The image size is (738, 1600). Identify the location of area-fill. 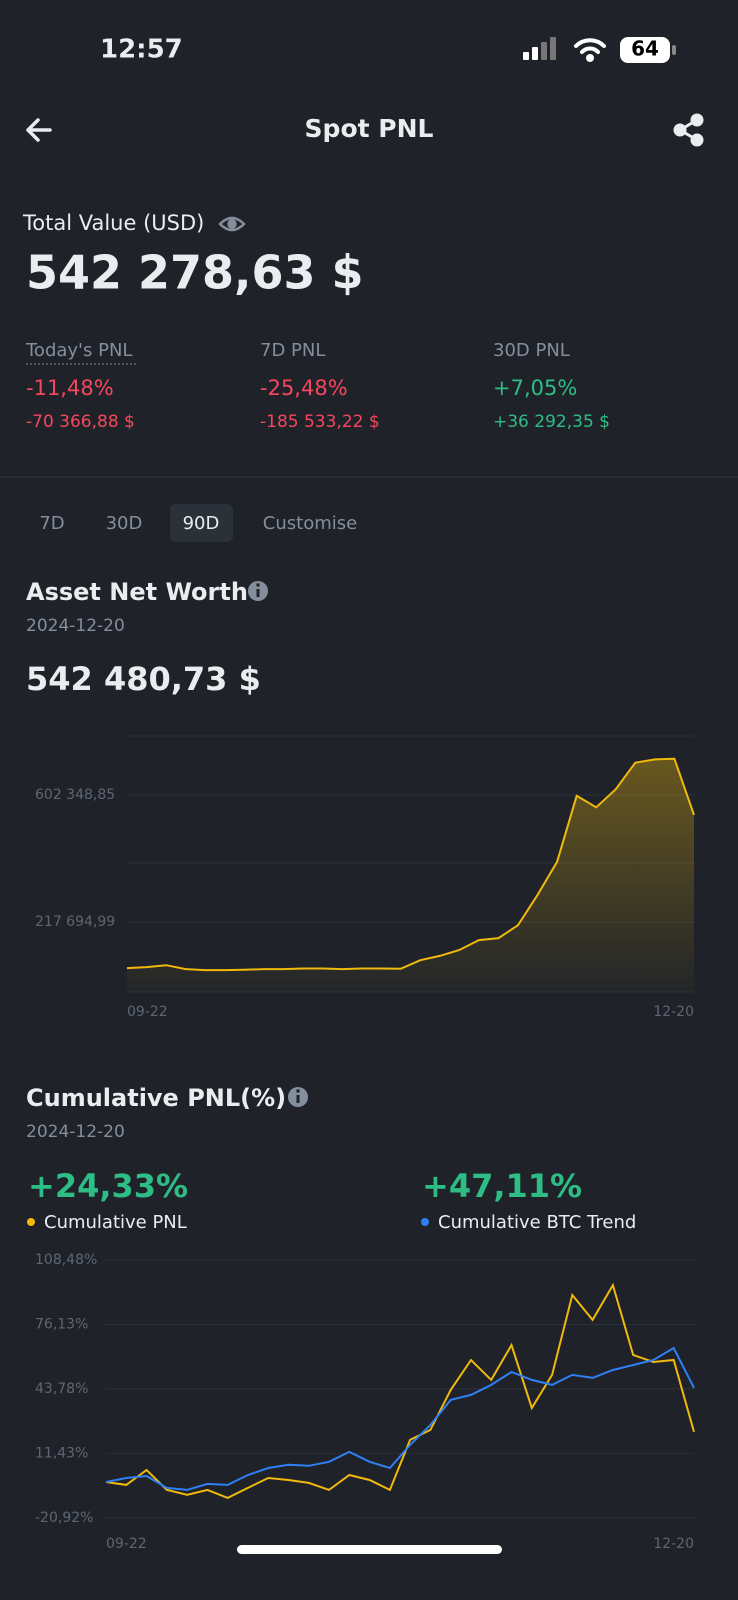
(410, 875).